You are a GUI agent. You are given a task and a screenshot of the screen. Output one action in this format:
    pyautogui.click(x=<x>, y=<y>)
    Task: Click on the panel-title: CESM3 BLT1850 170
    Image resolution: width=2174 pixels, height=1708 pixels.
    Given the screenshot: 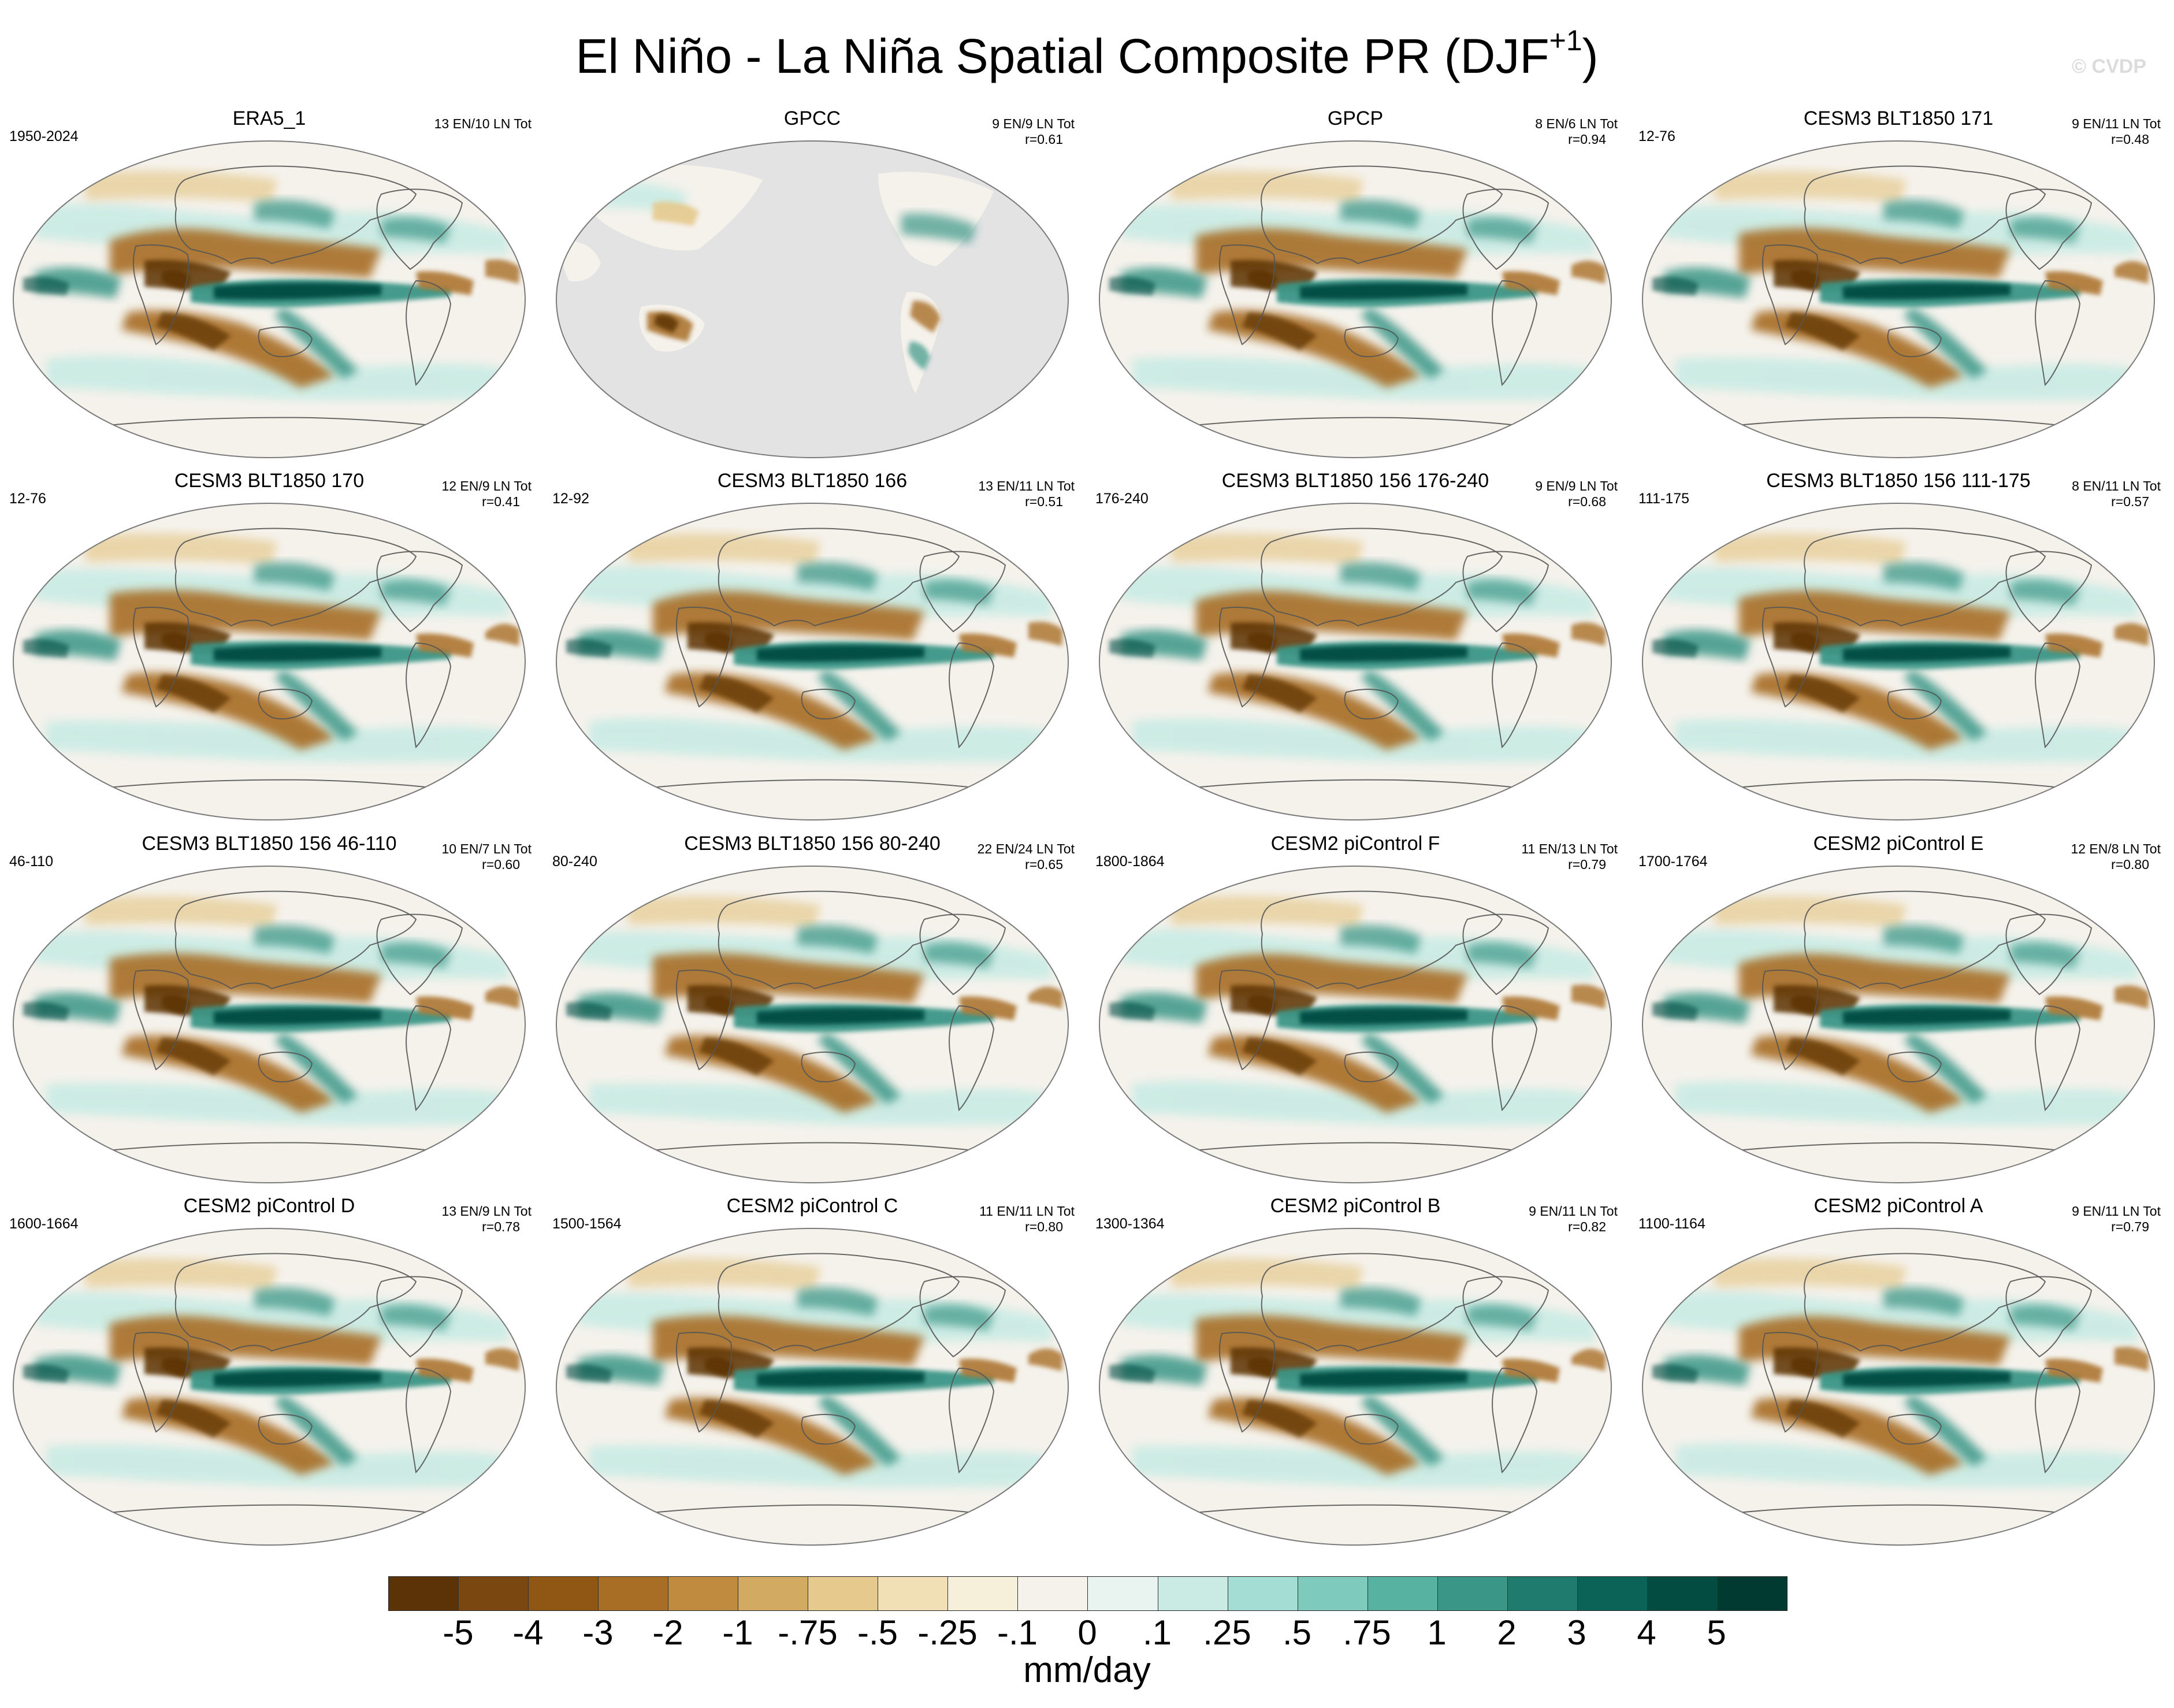 What is the action you would take?
    pyautogui.click(x=269, y=481)
    